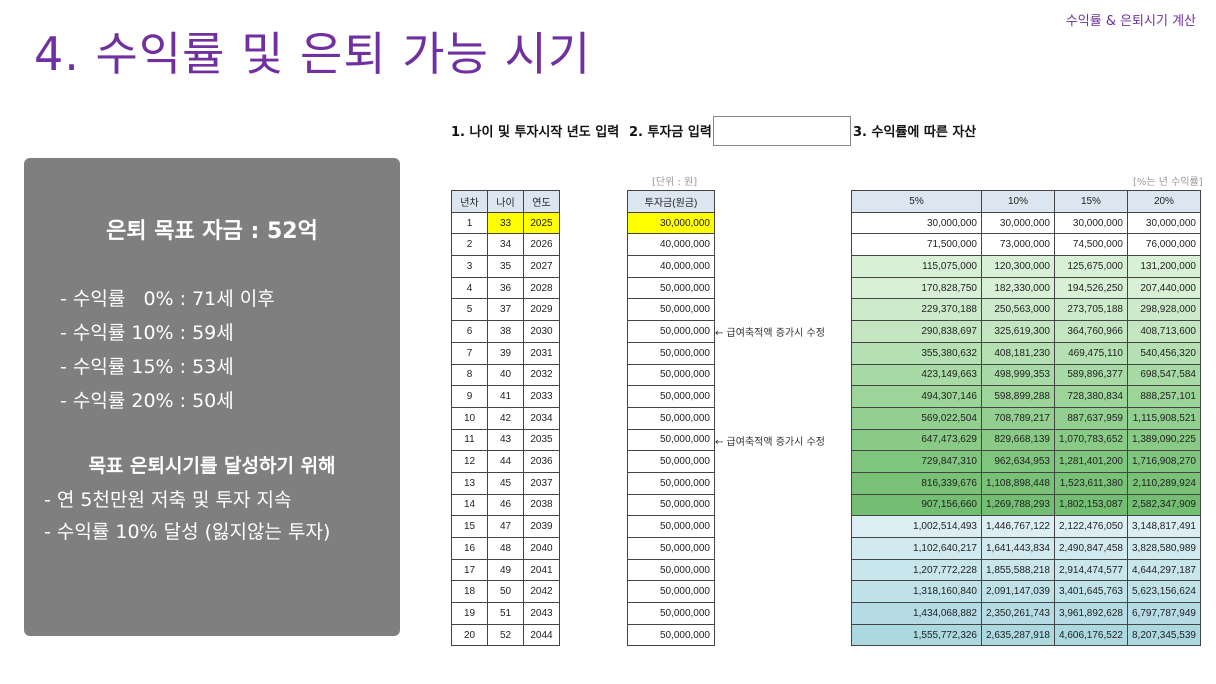 Image resolution: width=1216 pixels, height=684 pixels. Describe the element at coordinates (1018, 396) in the screenshot. I see `asset-cell: 598,899,288` at that location.